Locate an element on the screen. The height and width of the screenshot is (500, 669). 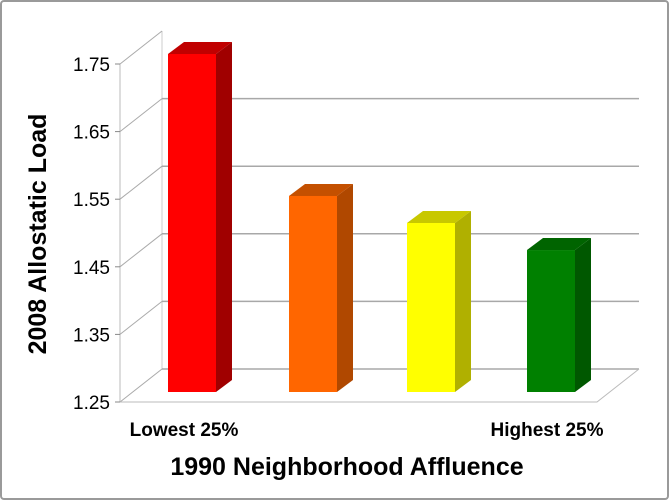
y-axis-title: 2008 Allostatic Load is located at coordinates (38, 234).